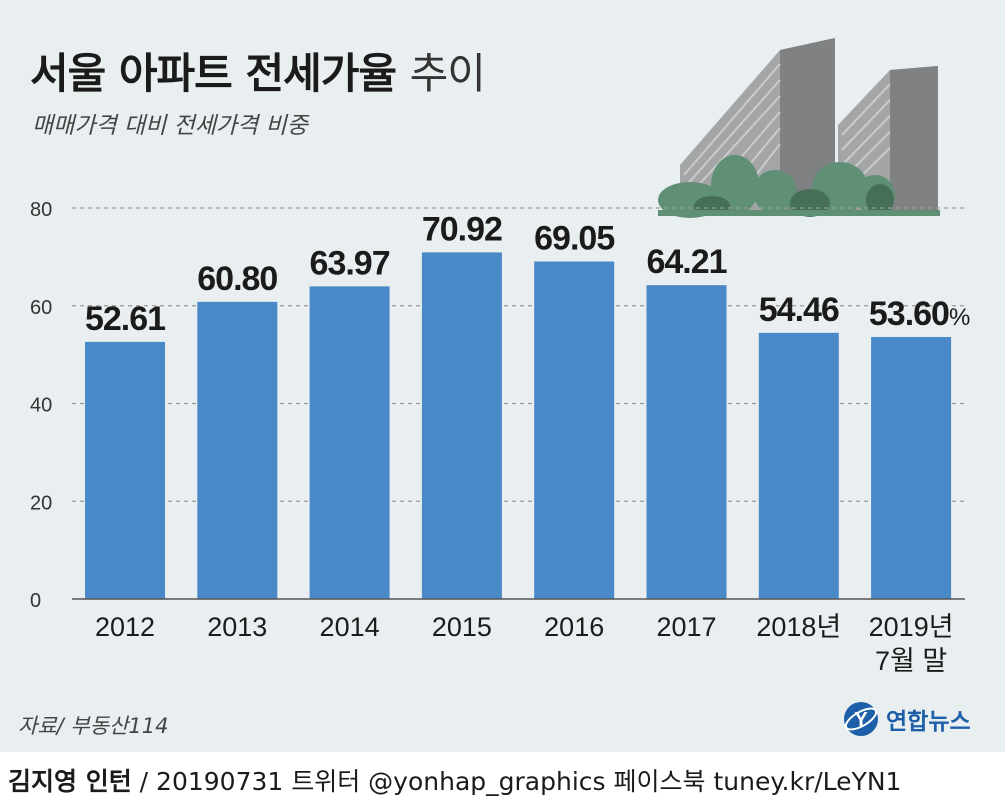 The image size is (1005, 808). Describe the element at coordinates (911, 627) in the screenshot. I see `x-tick-label: 2019년` at that location.